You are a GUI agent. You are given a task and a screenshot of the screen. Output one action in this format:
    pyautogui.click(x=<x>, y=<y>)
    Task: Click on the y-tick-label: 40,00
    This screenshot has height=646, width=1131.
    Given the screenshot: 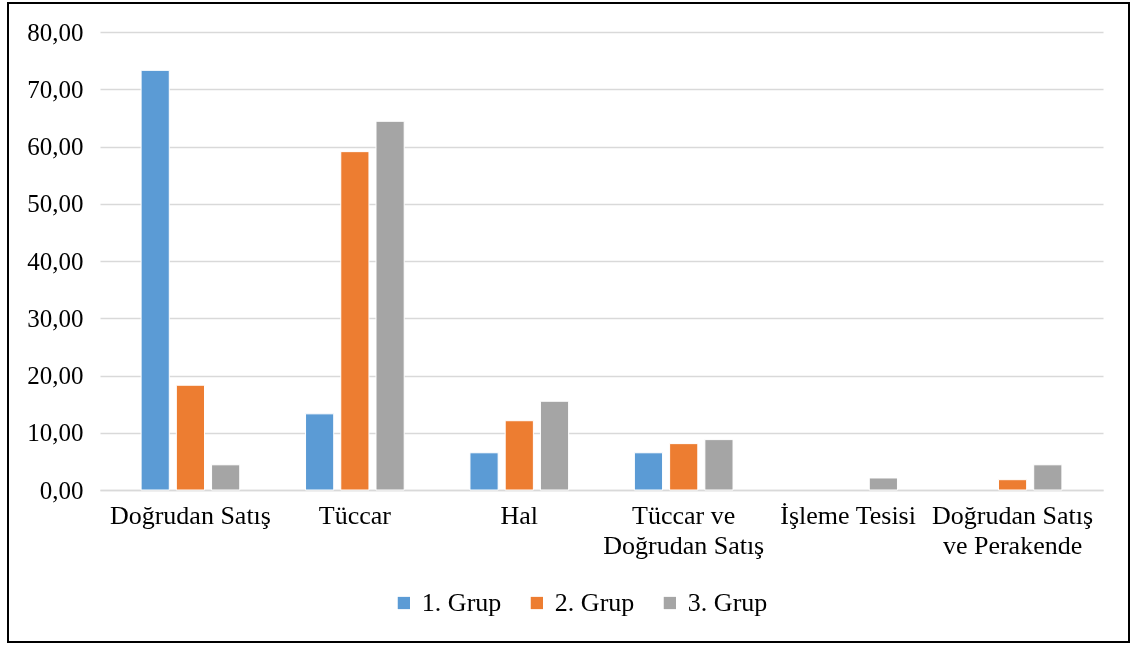 What is the action you would take?
    pyautogui.click(x=55, y=261)
    